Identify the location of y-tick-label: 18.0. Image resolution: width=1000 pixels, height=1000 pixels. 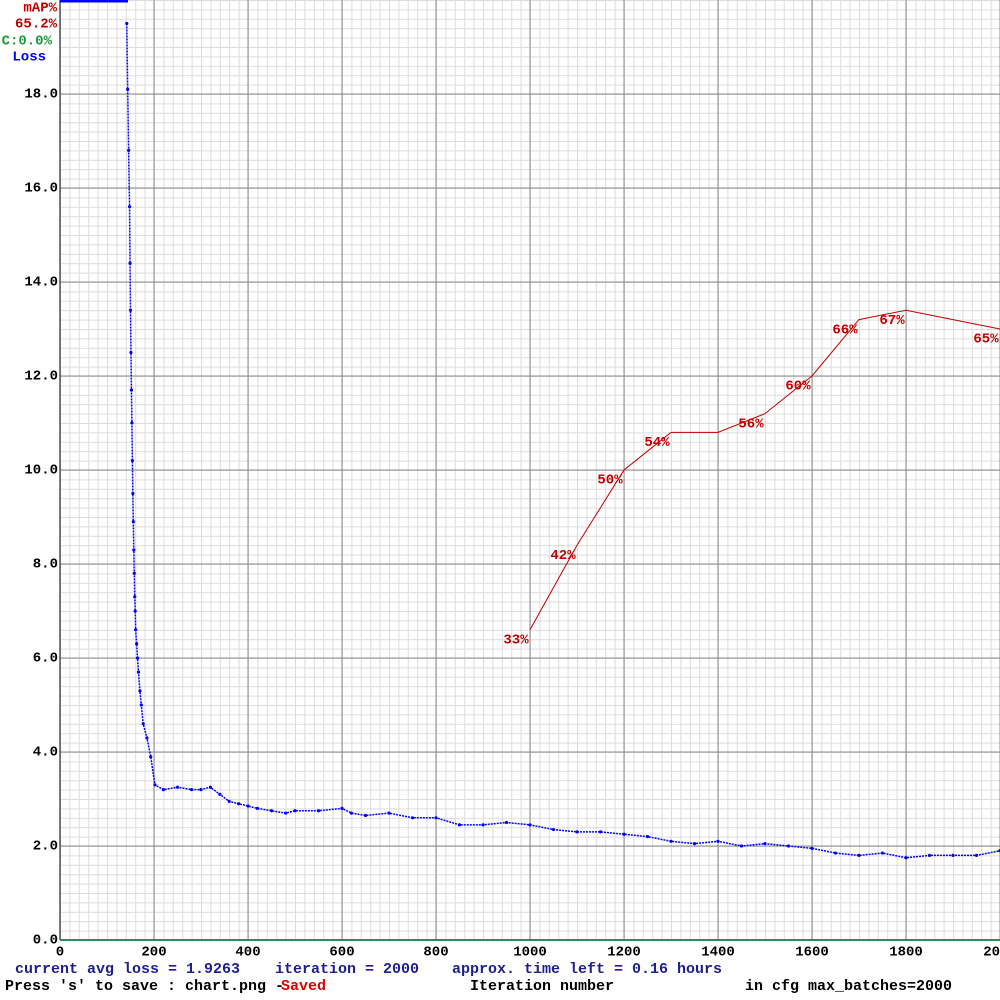
(41, 95).